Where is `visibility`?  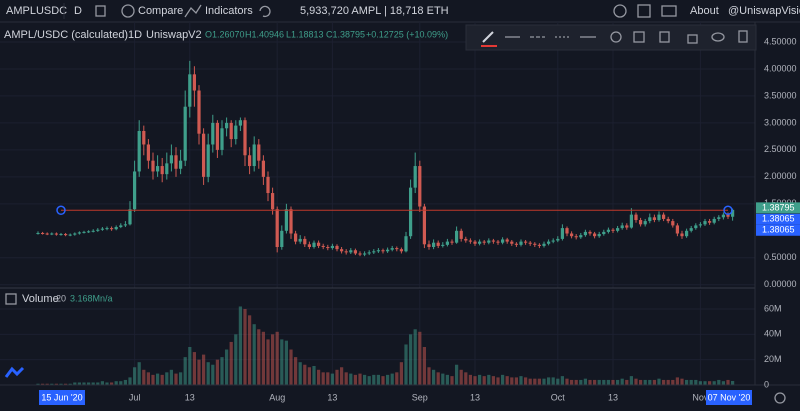
visibility is located at coordinates (718, 37).